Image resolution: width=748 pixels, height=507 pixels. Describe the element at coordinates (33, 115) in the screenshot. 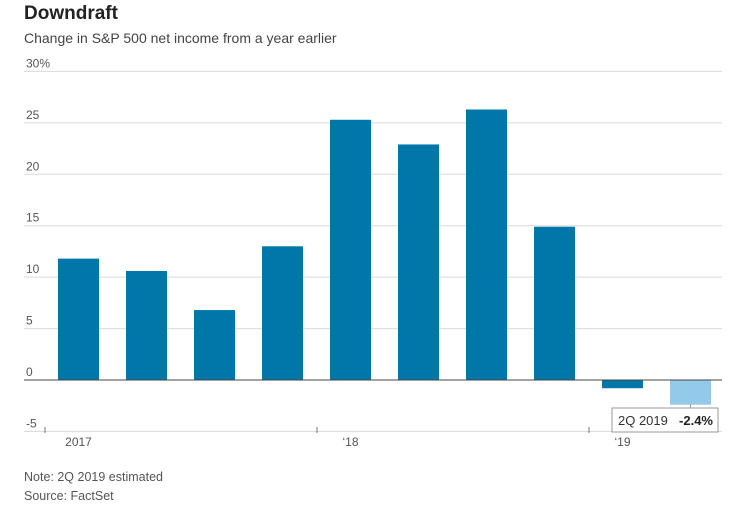

I see `y-tick-label: 25` at that location.